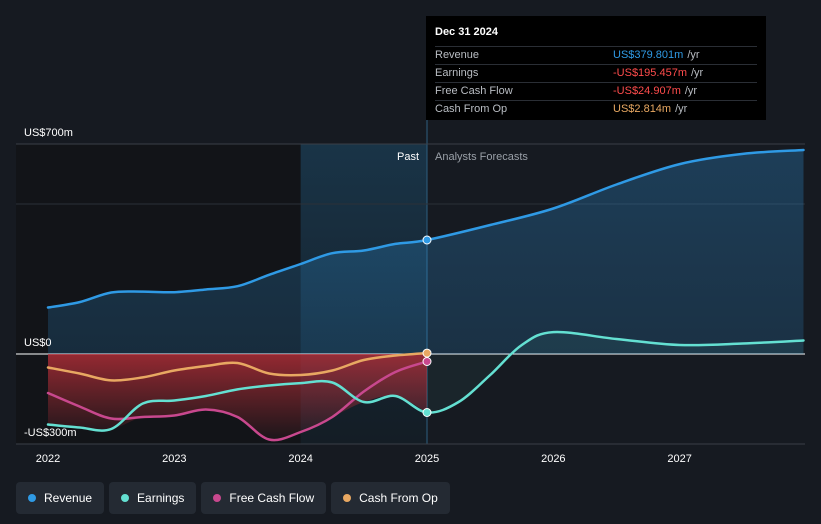 This screenshot has width=821, height=524. Describe the element at coordinates (427, 412) in the screenshot. I see `earnings-marker` at that location.